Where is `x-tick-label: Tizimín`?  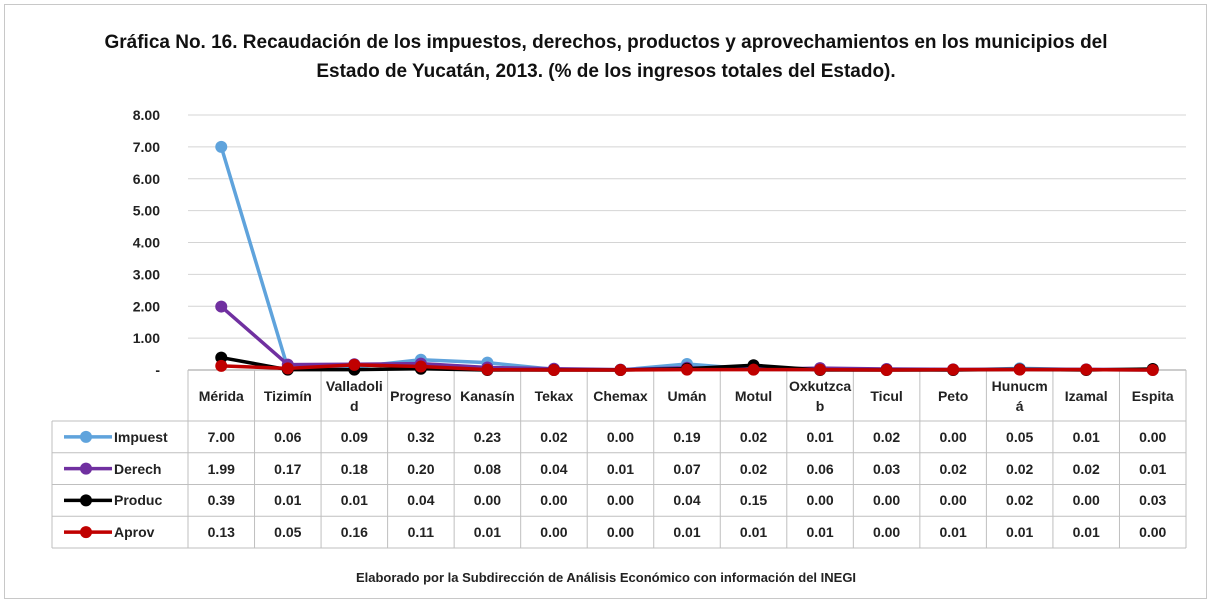 x-tick-label: Tizimín is located at coordinates (287, 395).